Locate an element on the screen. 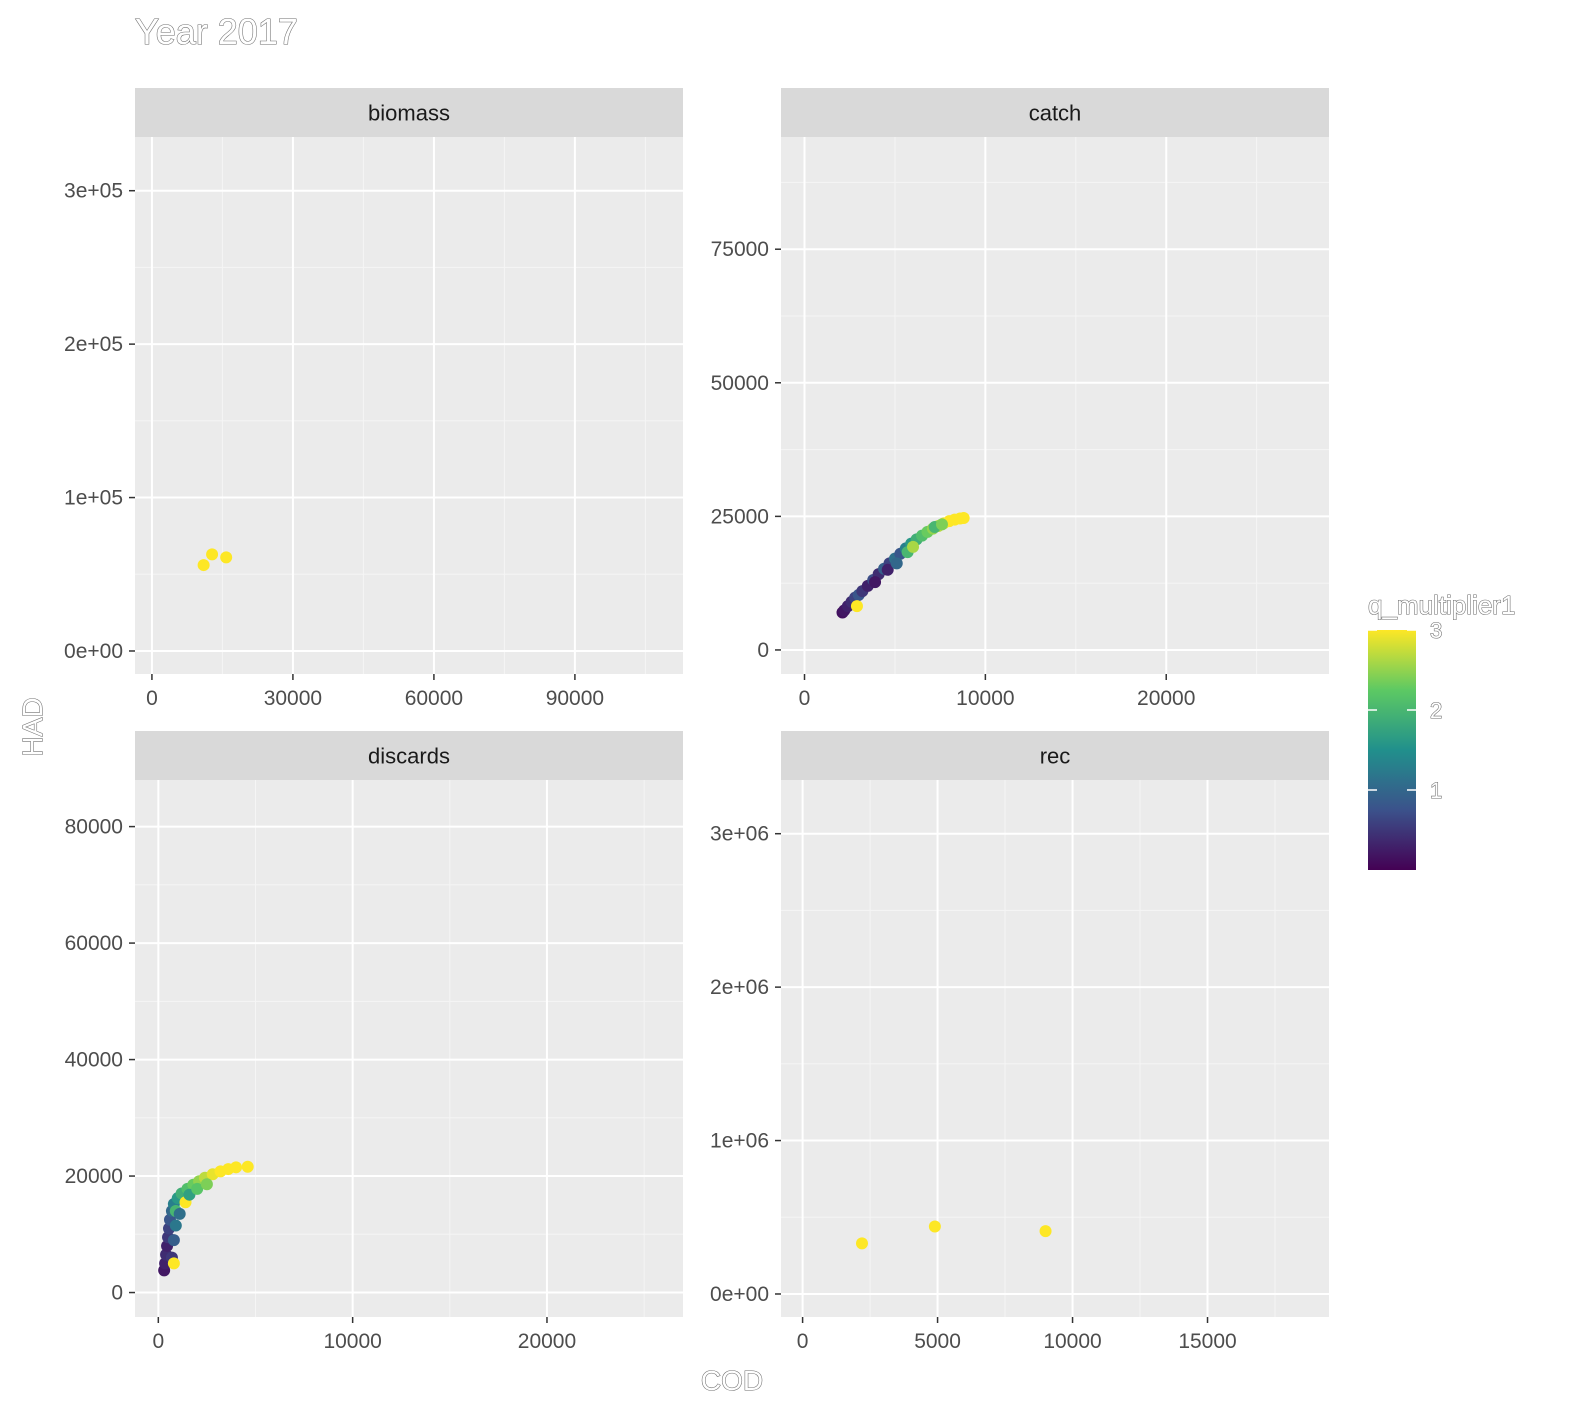 This screenshot has width=1574, height=1422. facet-strip-label: rec is located at coordinates (1055, 756).